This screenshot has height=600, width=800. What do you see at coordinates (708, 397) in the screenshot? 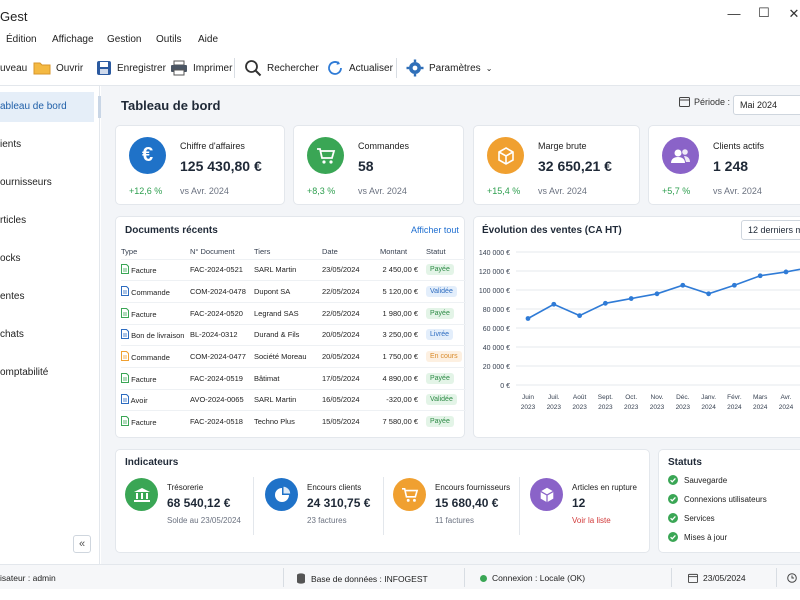
I see `x-tick-label: Janv.` at bounding box center [708, 397].